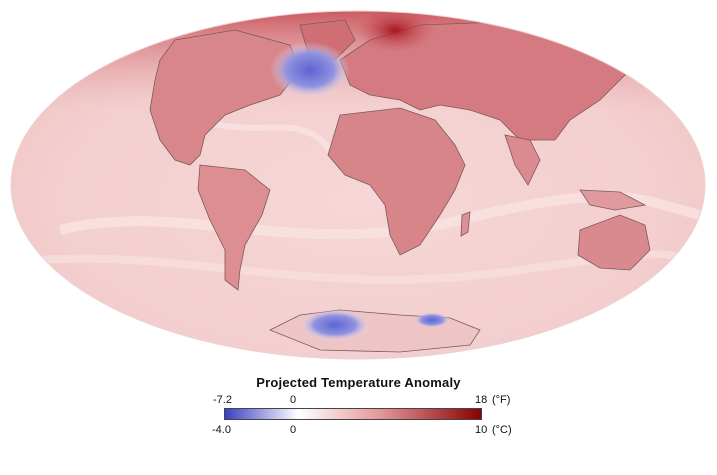 This screenshot has height=475, width=717. What do you see at coordinates (353, 414) in the screenshot?
I see `colorbar` at bounding box center [353, 414].